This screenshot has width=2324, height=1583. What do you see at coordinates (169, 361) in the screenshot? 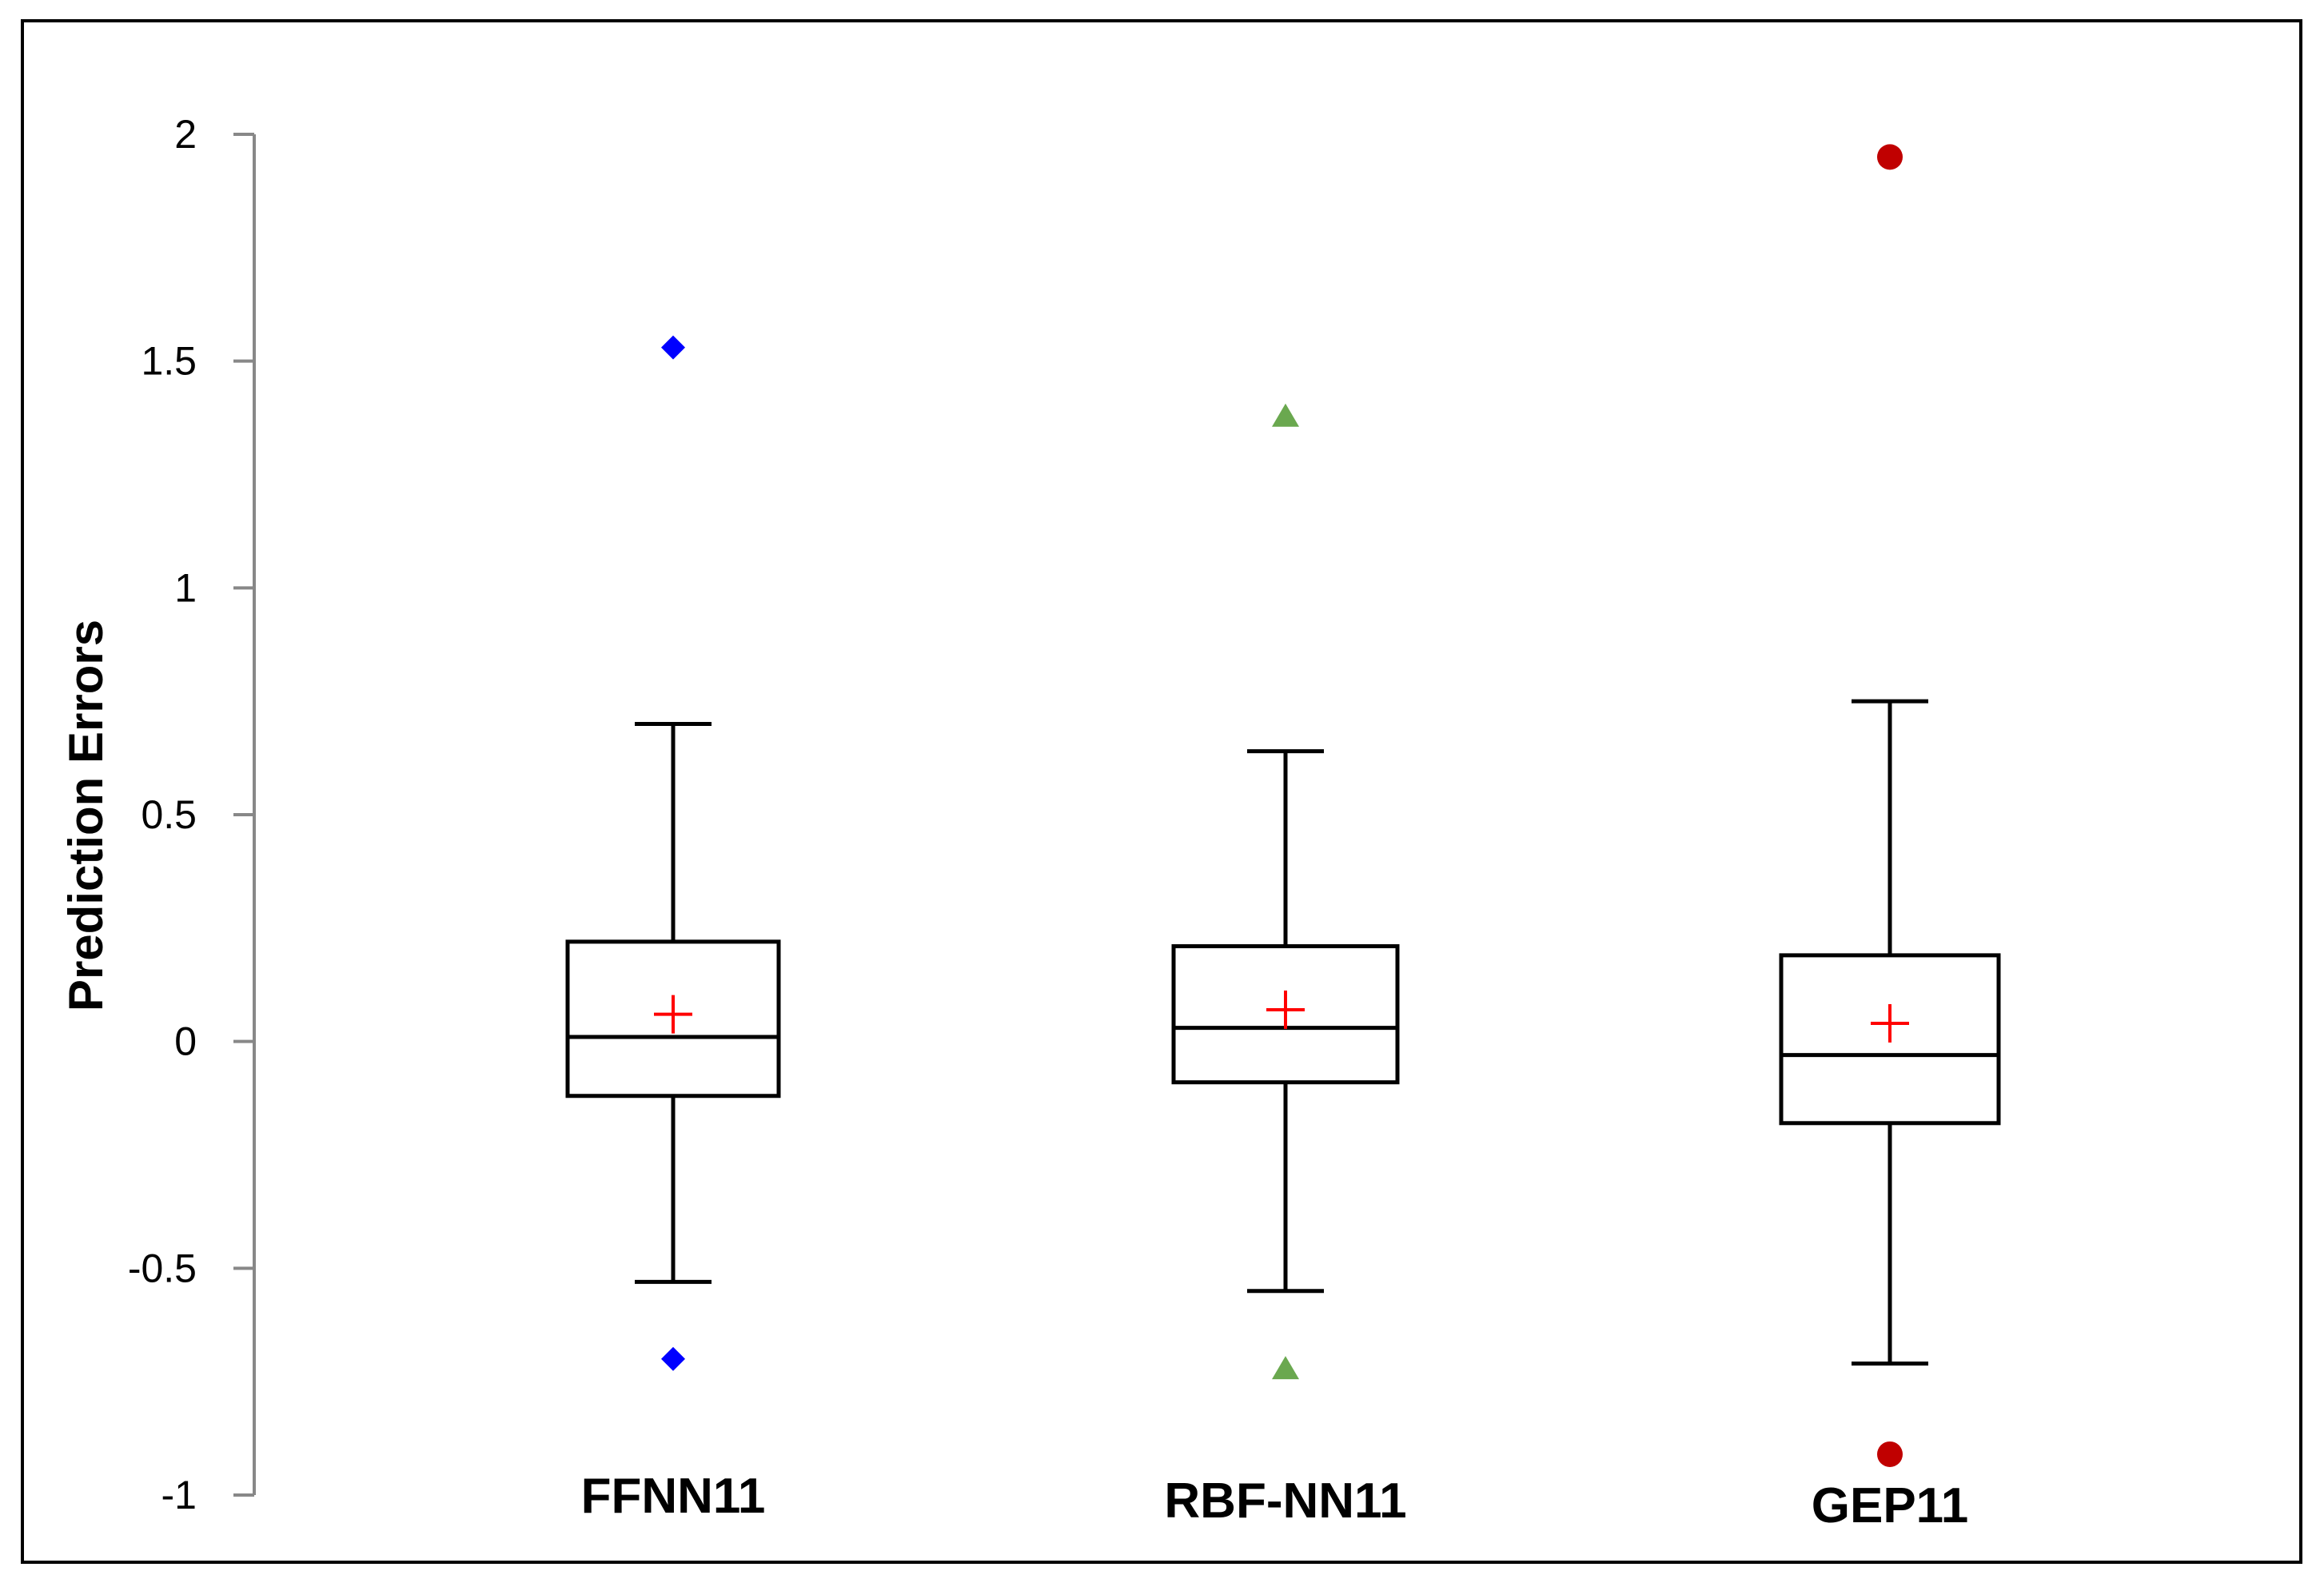
I see `y-tick-label: 1.5` at bounding box center [169, 361].